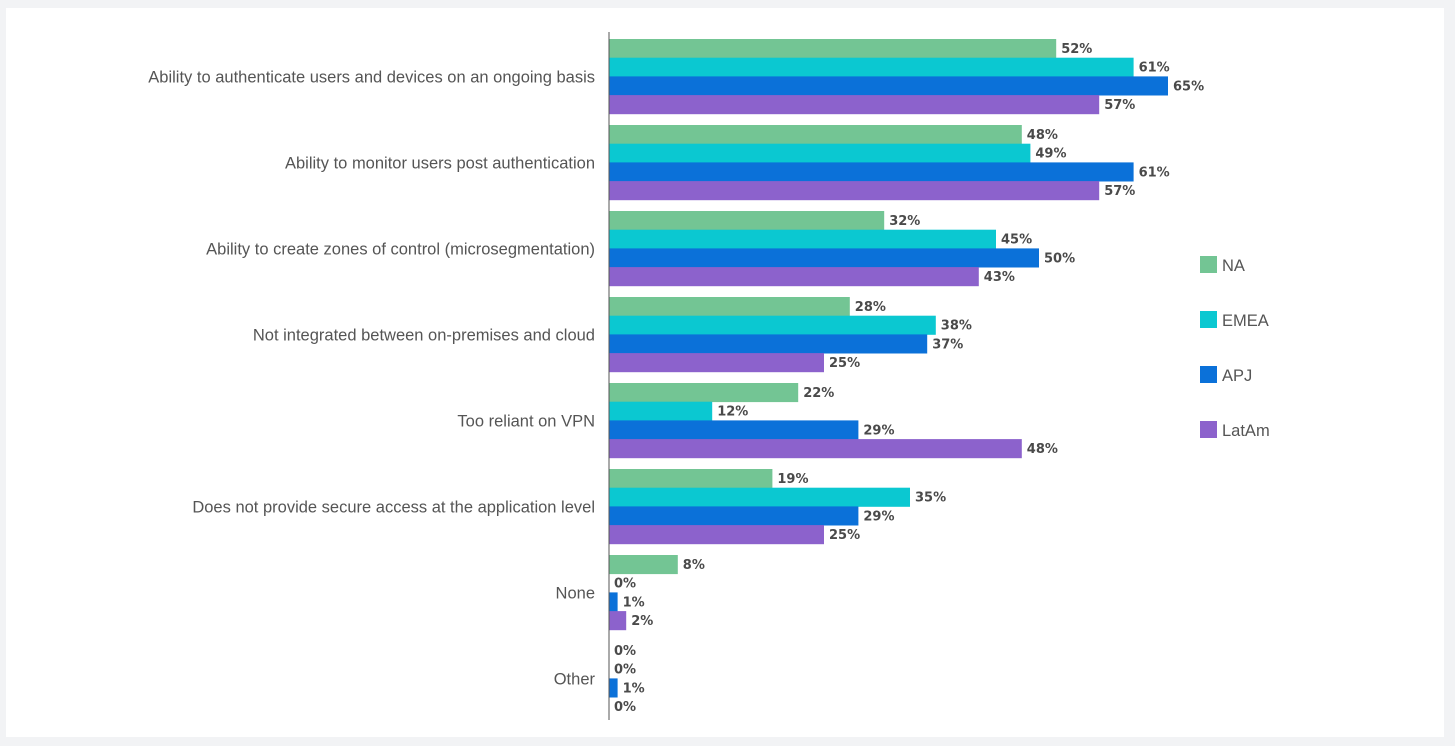  Describe the element at coordinates (1208, 374) in the screenshot. I see `legend-swatch-apj` at that location.